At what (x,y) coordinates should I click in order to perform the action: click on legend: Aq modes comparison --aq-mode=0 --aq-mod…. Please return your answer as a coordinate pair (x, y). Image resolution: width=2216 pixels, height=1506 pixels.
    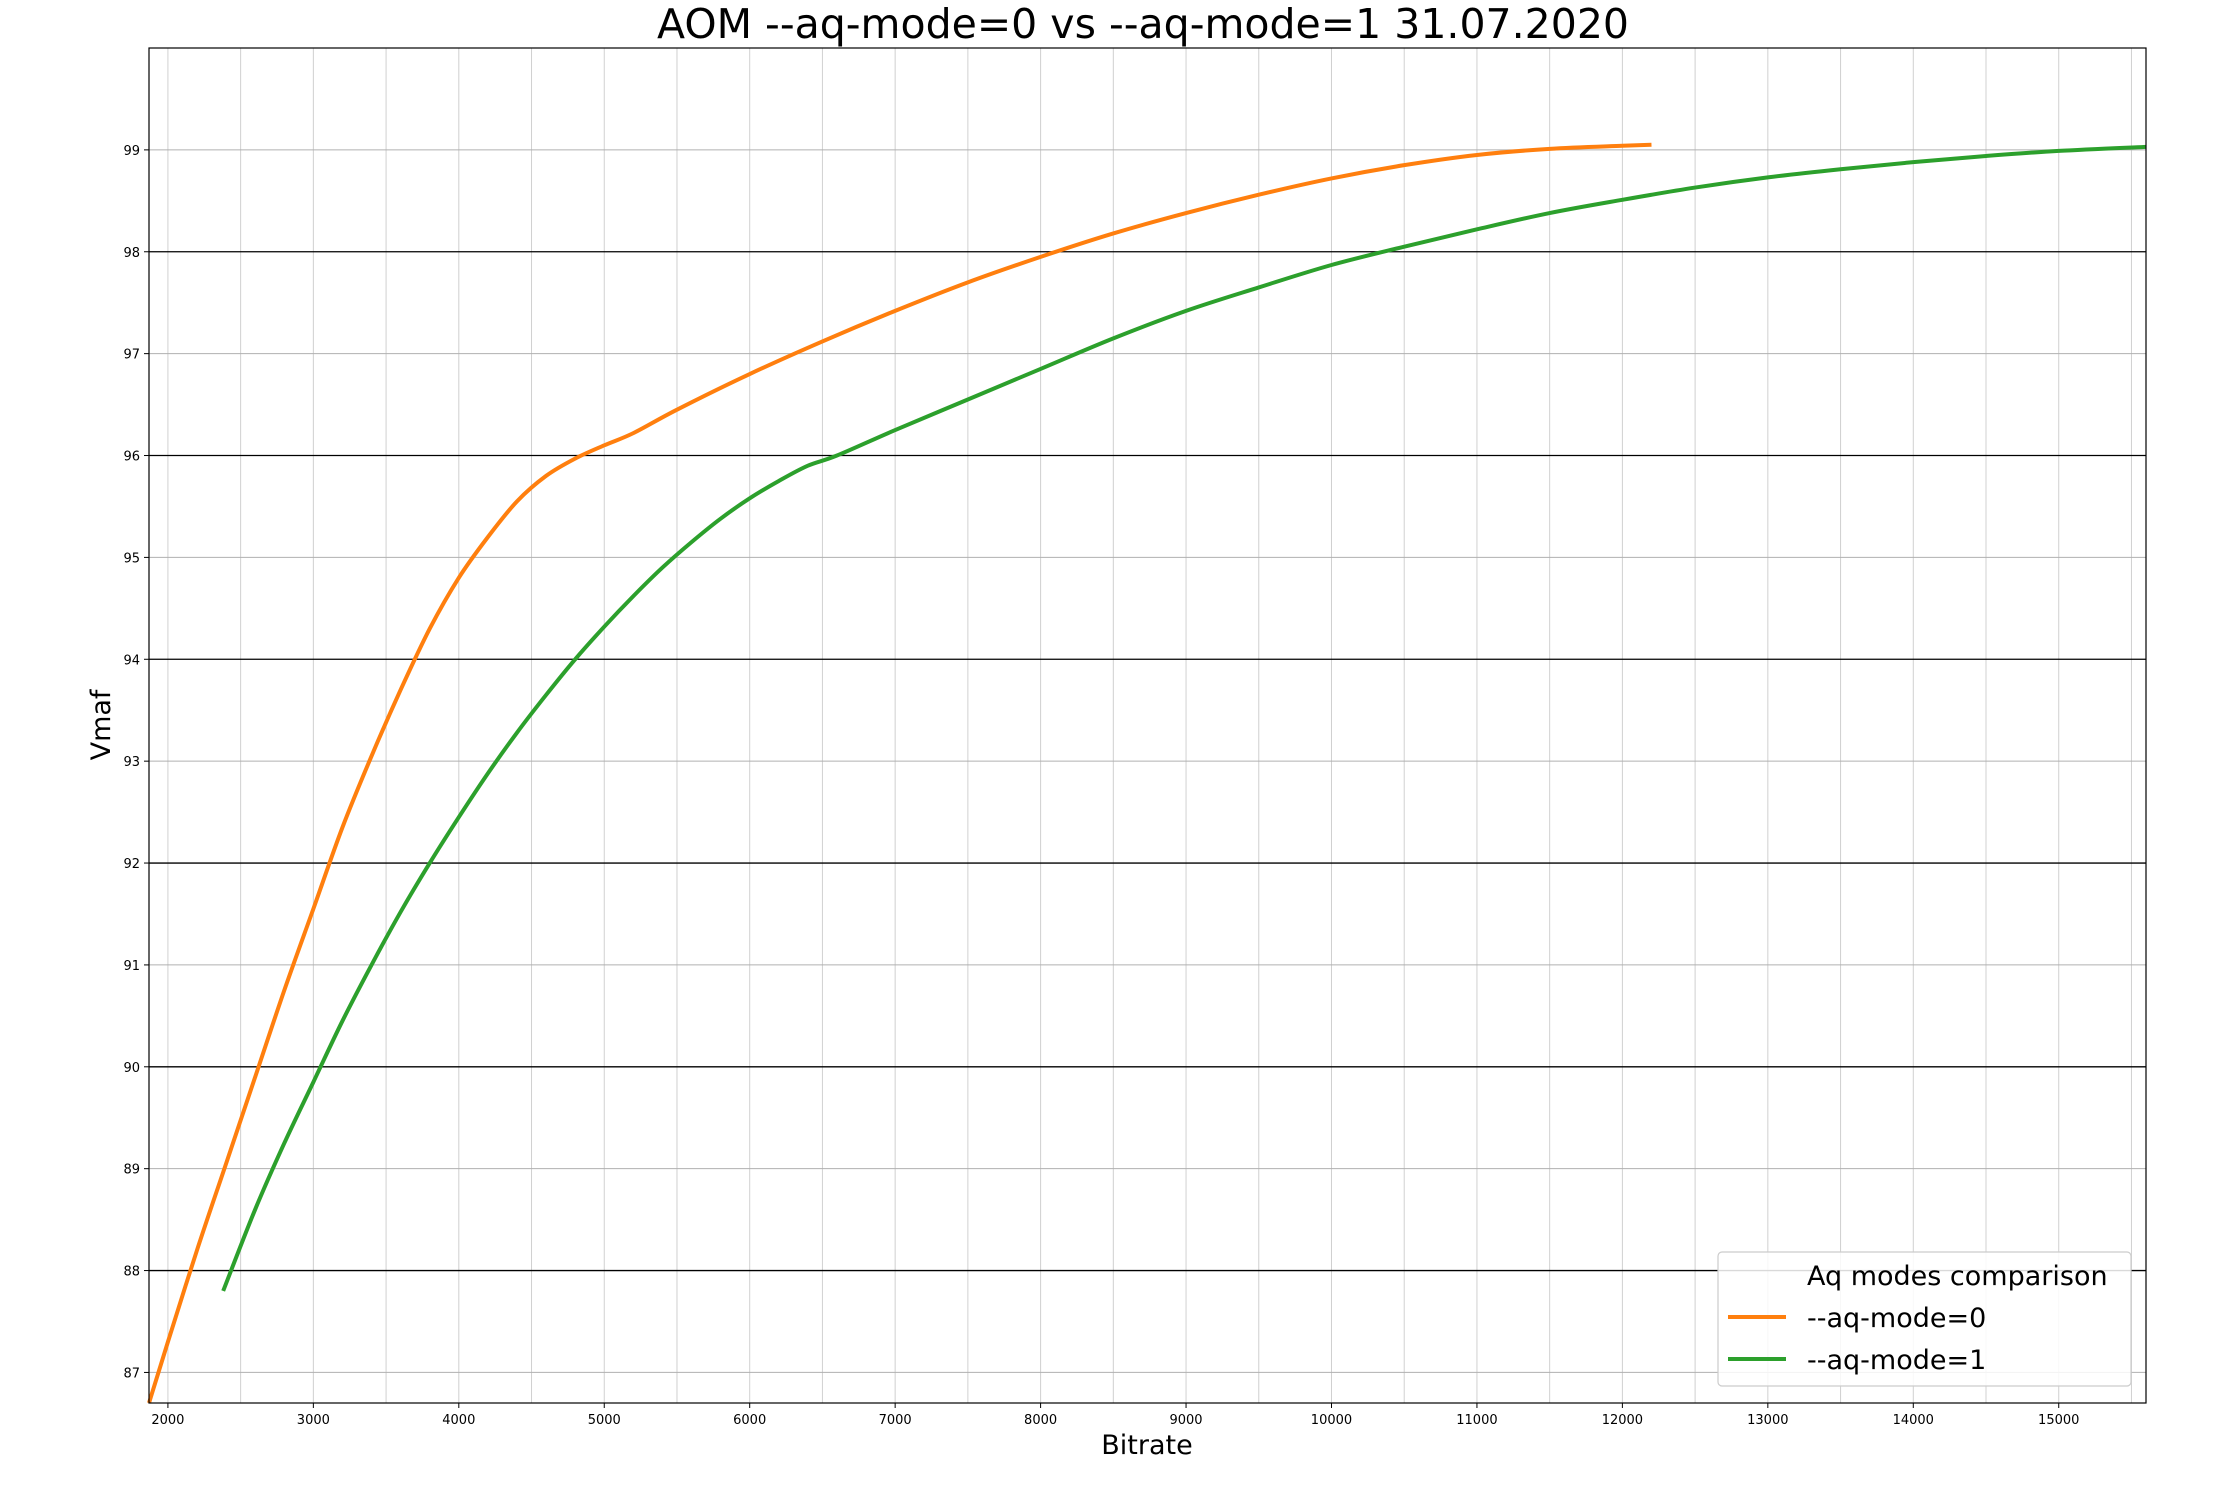
    Looking at the image, I should click on (1924, 1319).